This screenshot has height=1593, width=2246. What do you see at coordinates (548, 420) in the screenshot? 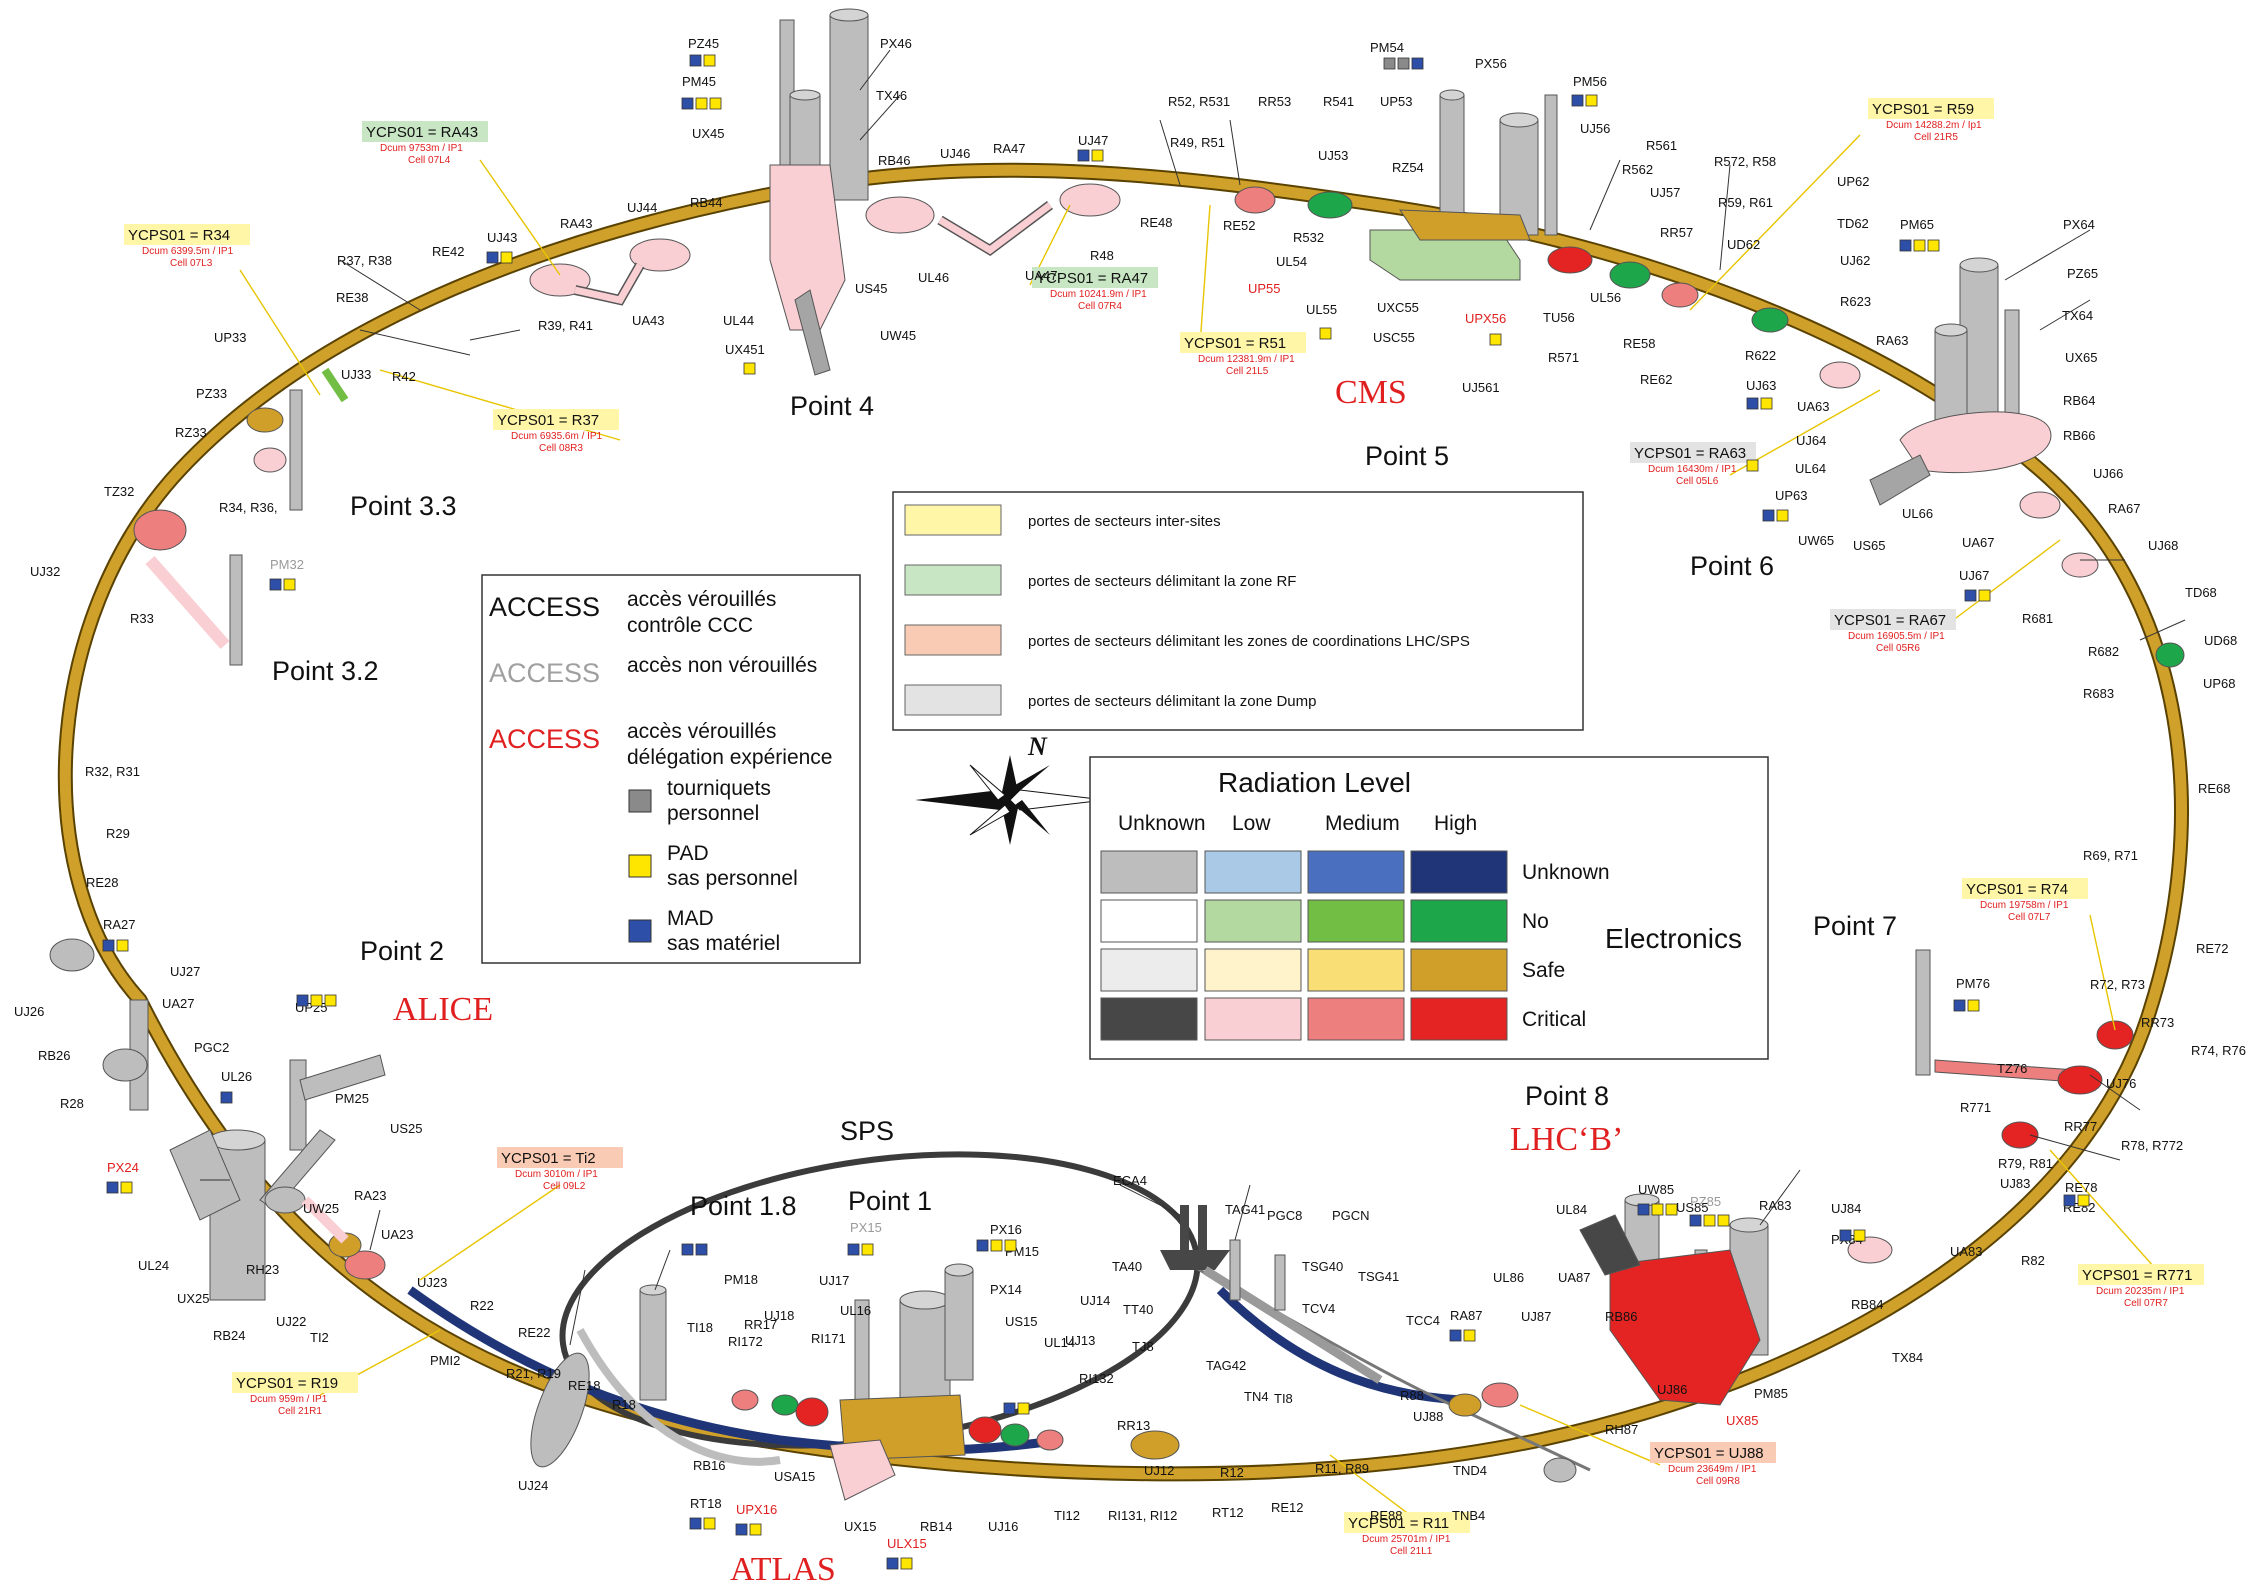
I see `ycps-label: YCPS01 = R37` at bounding box center [548, 420].